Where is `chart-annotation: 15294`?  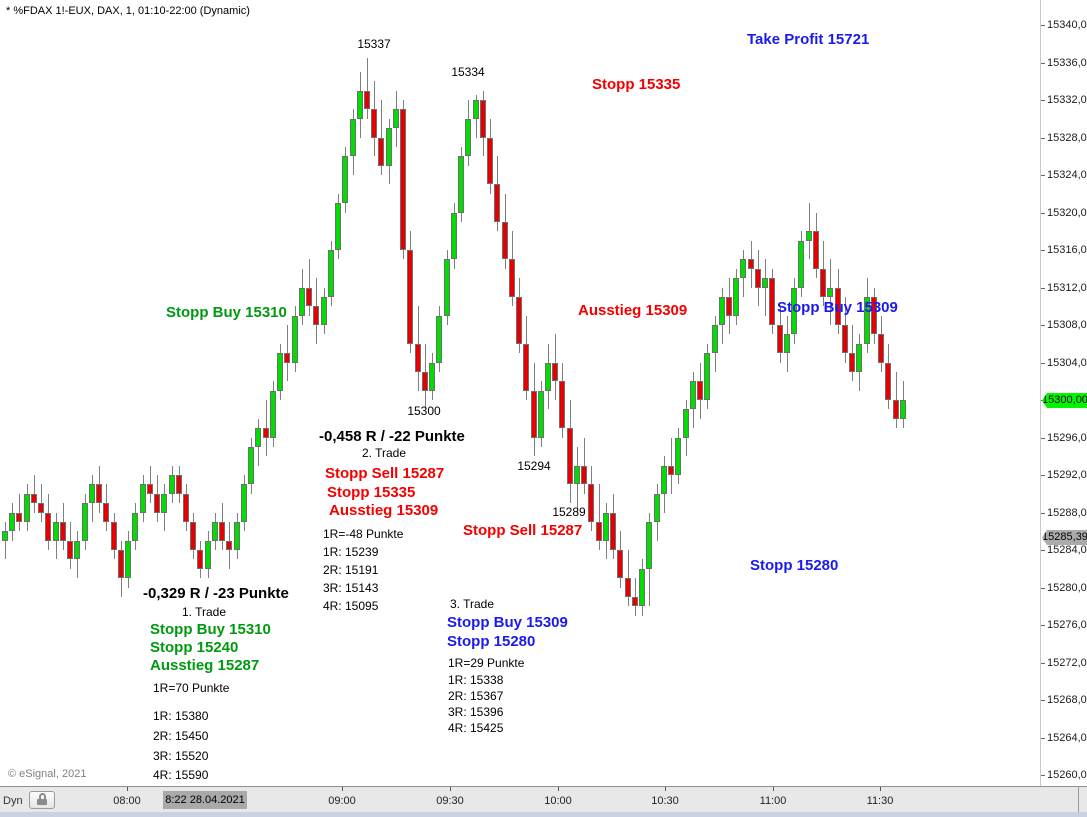 chart-annotation: 15294 is located at coordinates (534, 466).